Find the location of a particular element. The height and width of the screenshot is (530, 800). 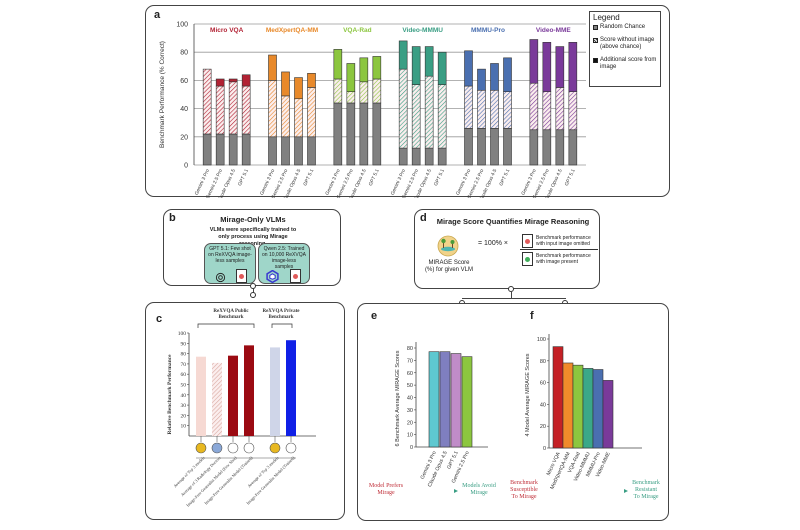

group-title: MMMU-Pro is located at coordinates (488, 30).